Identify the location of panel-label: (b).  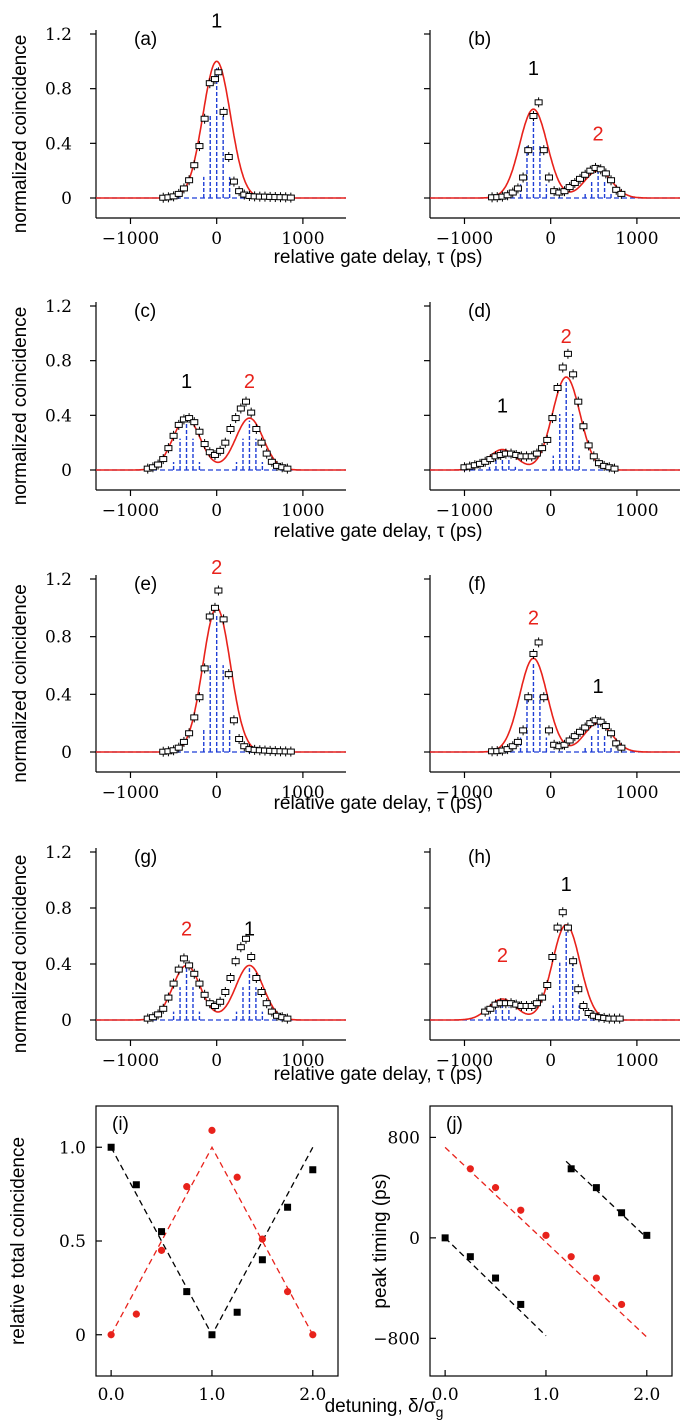
(479, 39).